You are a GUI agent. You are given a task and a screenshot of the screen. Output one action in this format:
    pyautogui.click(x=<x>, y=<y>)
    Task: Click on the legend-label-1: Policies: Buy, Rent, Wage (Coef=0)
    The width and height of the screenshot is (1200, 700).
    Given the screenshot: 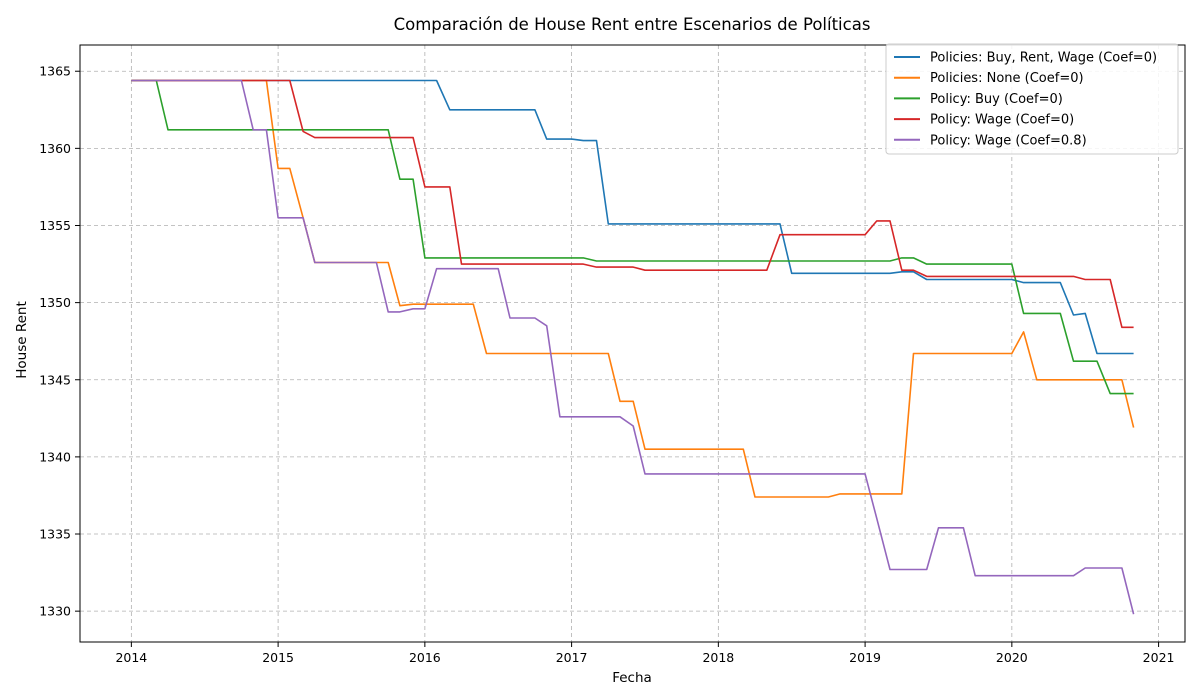 What is the action you would take?
    pyautogui.click(x=1043, y=58)
    